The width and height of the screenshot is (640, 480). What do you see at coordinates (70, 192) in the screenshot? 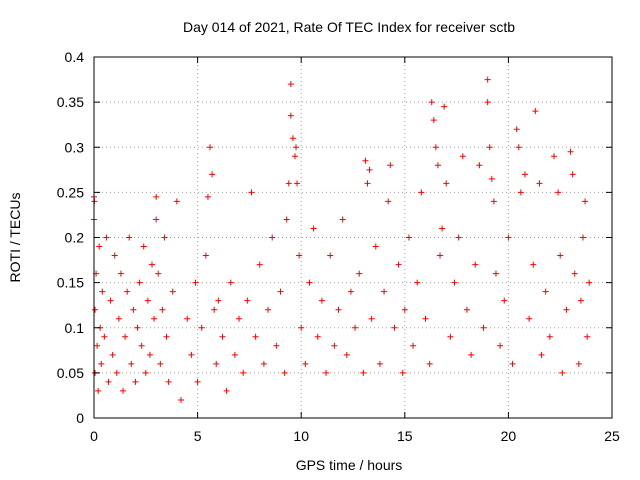
I see `y-tick-label: 0.25` at bounding box center [70, 192].